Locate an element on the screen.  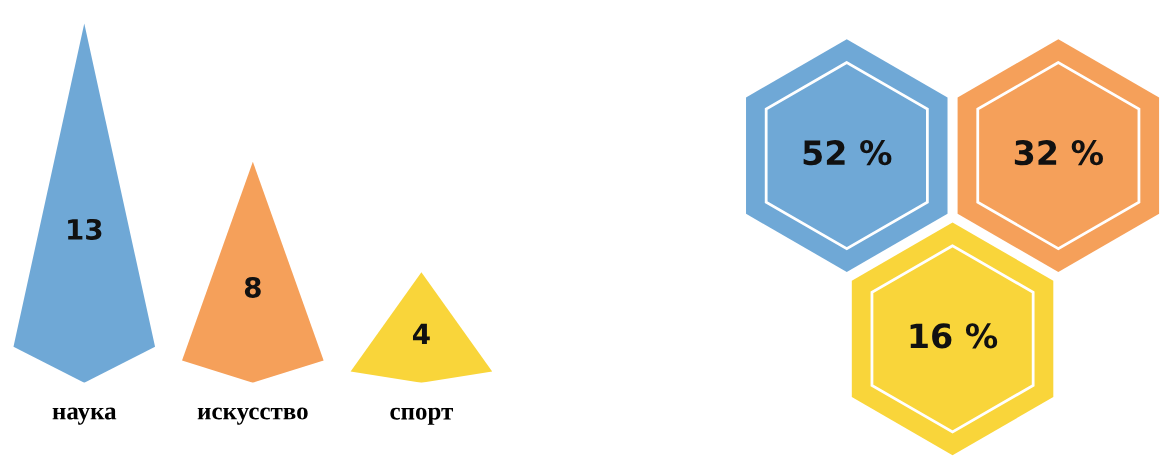
category-label: спорт is located at coordinates (422, 416).